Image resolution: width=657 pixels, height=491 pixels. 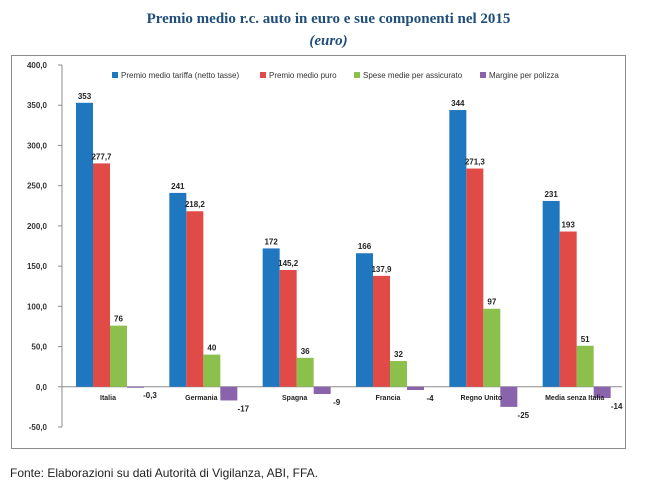 What do you see at coordinates (178, 186) in the screenshot?
I see `data-label: 241` at bounding box center [178, 186].